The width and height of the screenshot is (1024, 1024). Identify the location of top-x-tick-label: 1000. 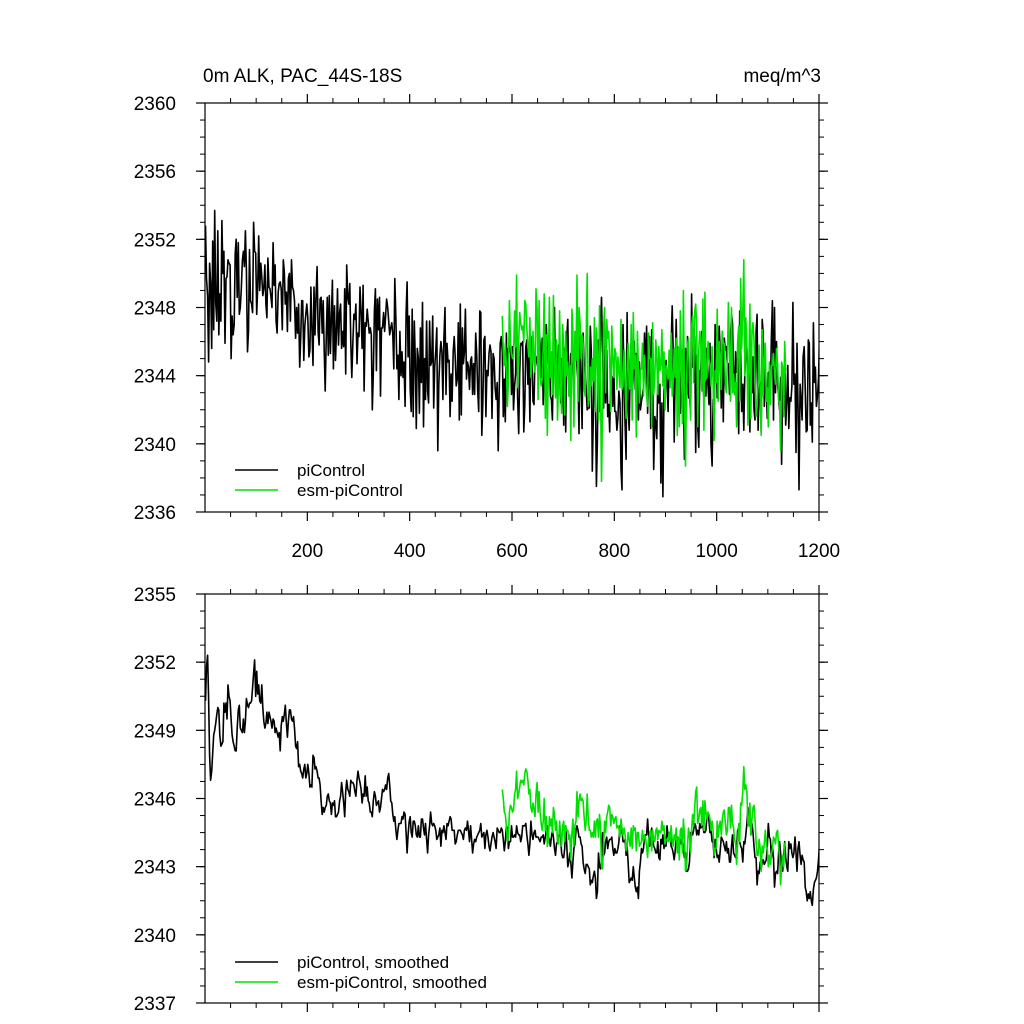
(717, 551).